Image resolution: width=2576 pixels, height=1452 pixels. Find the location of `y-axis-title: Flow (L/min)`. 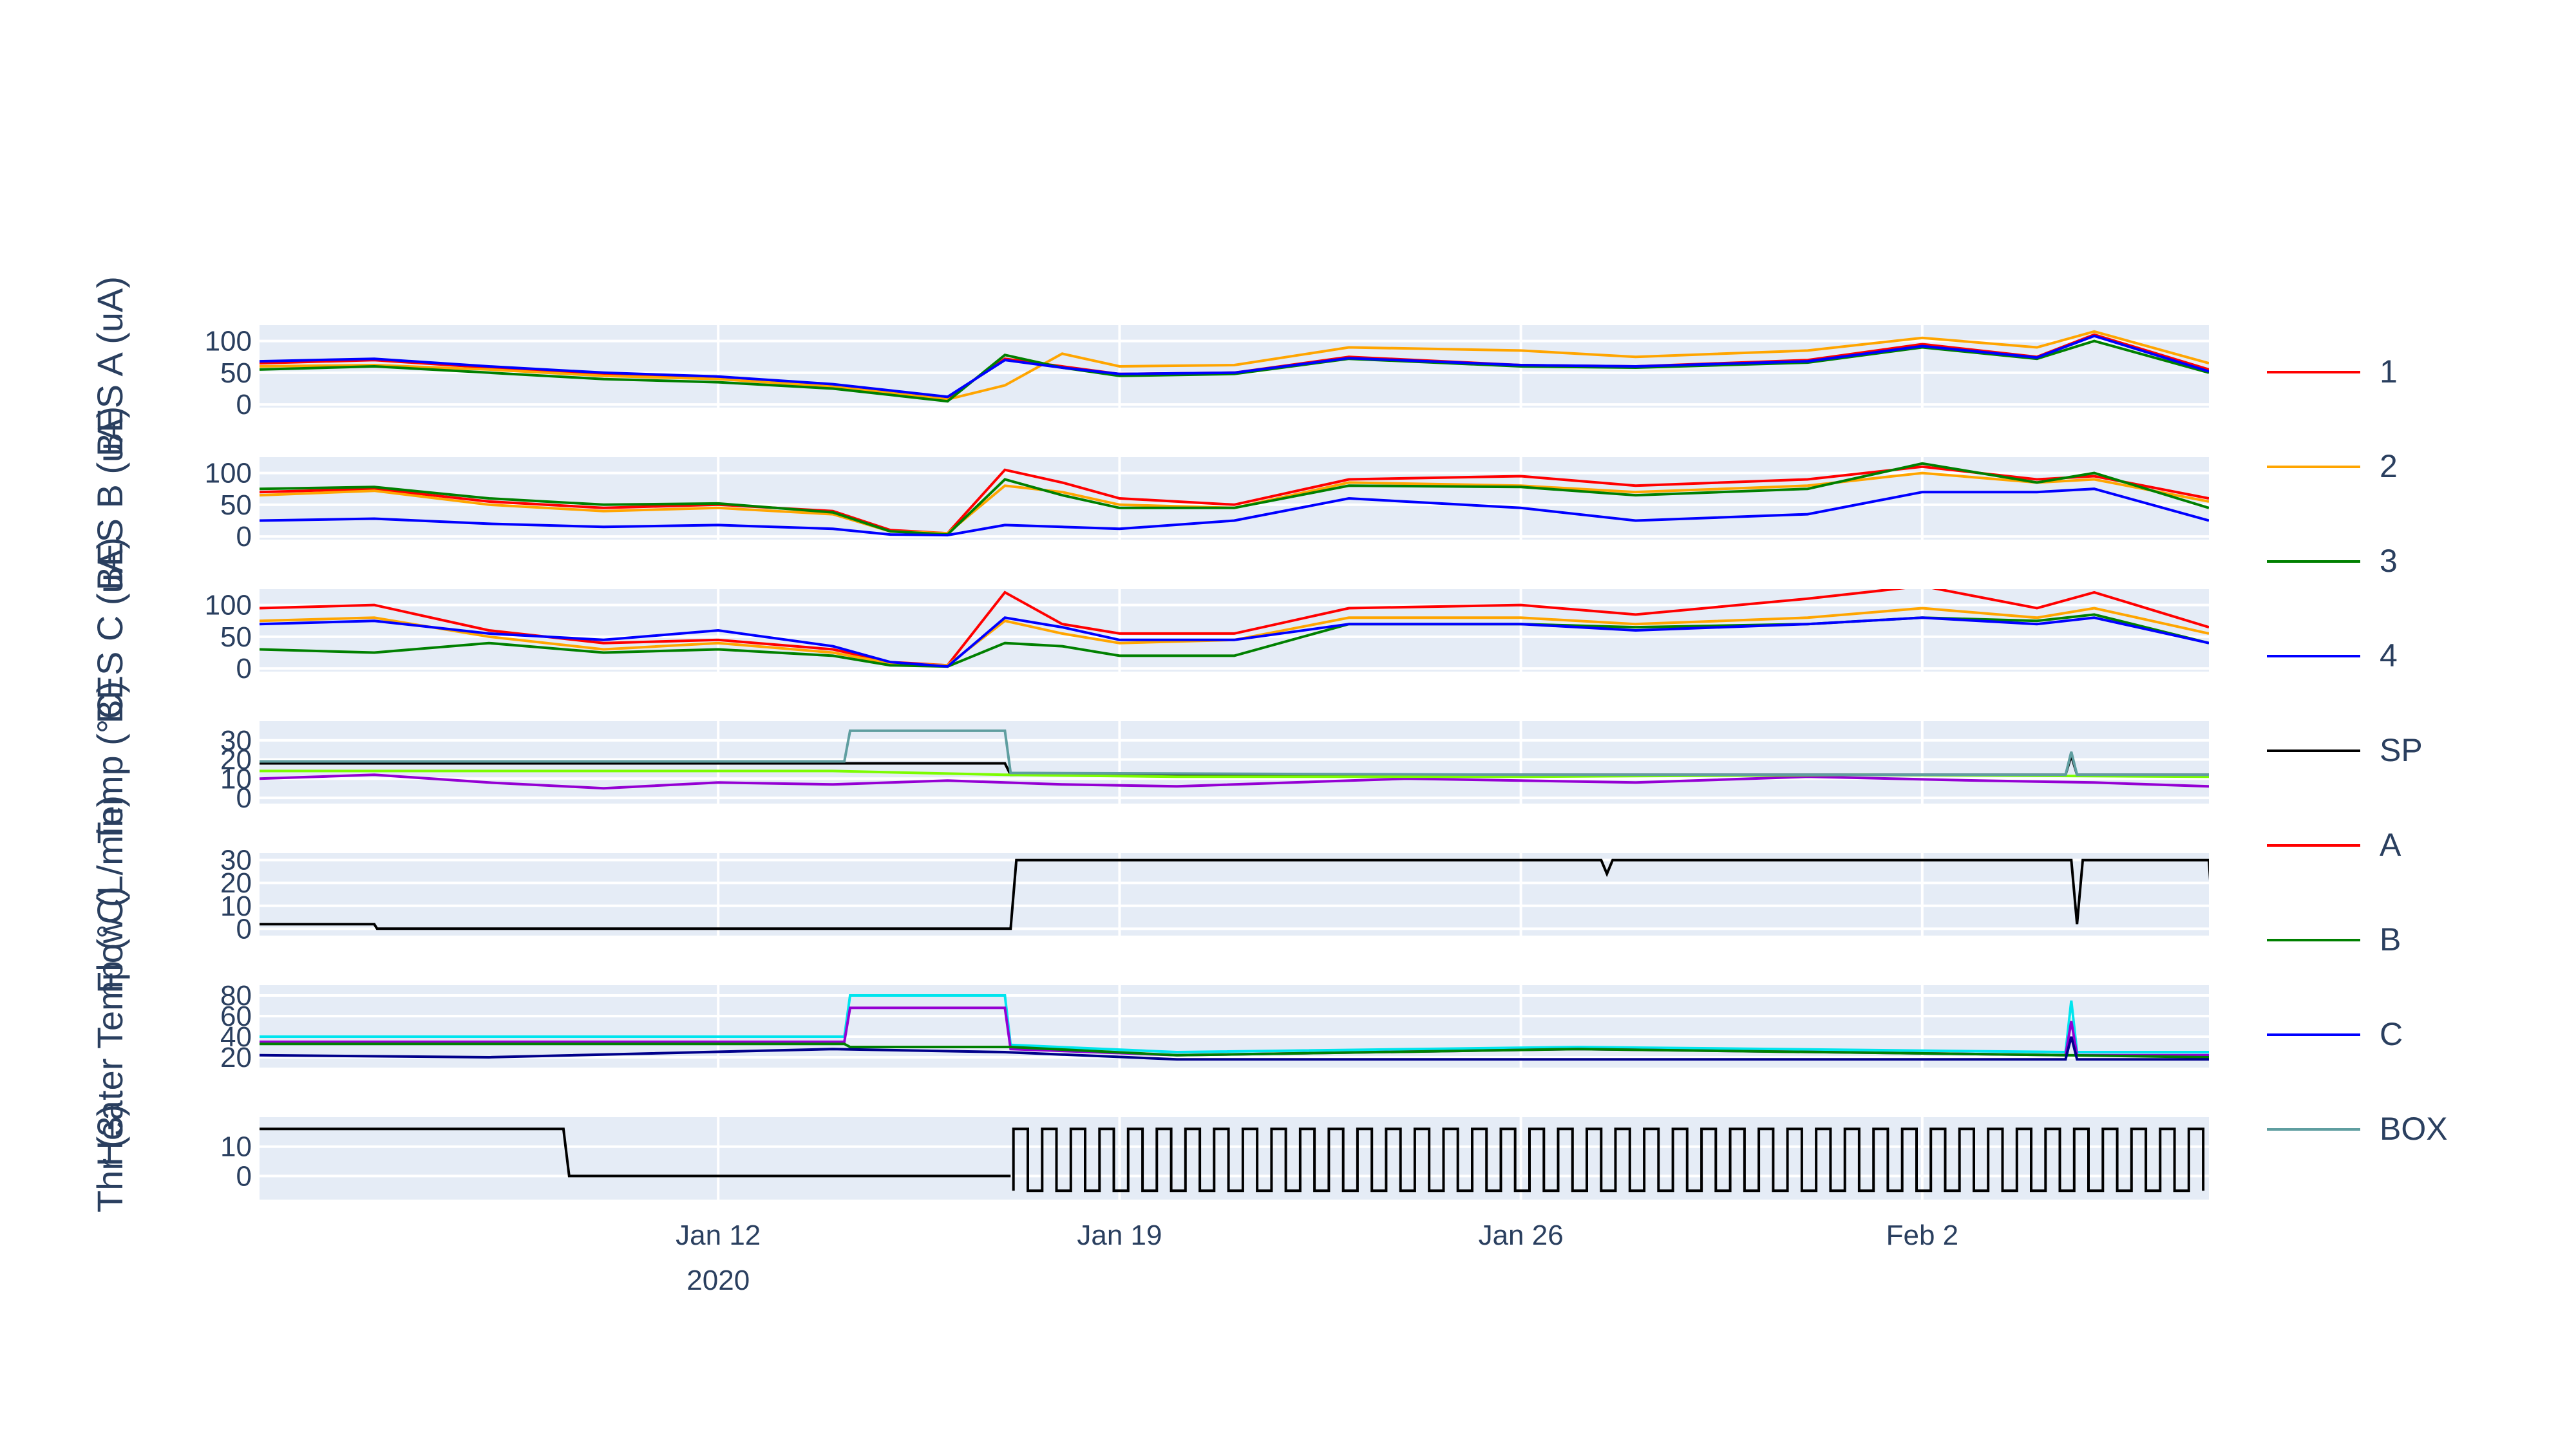

y-axis-title: Flow (L/min) is located at coordinates (110, 894).